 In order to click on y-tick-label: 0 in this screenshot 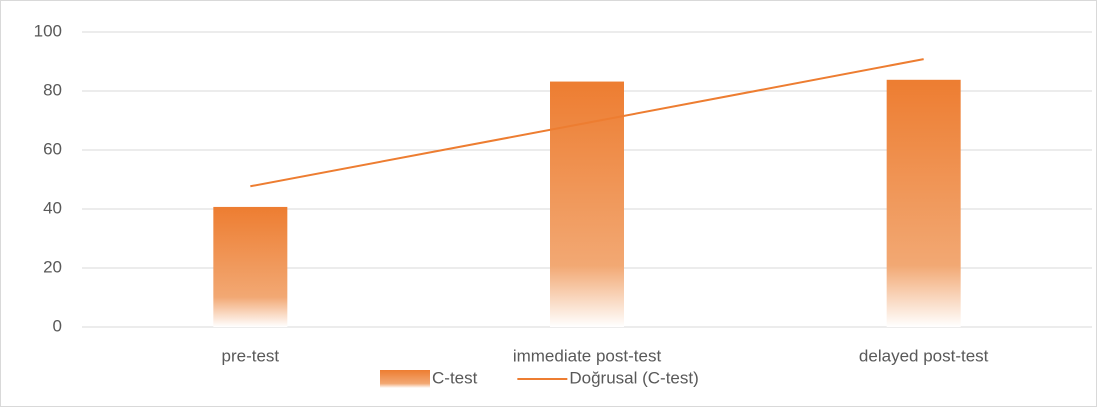, I will do `click(57, 325)`.